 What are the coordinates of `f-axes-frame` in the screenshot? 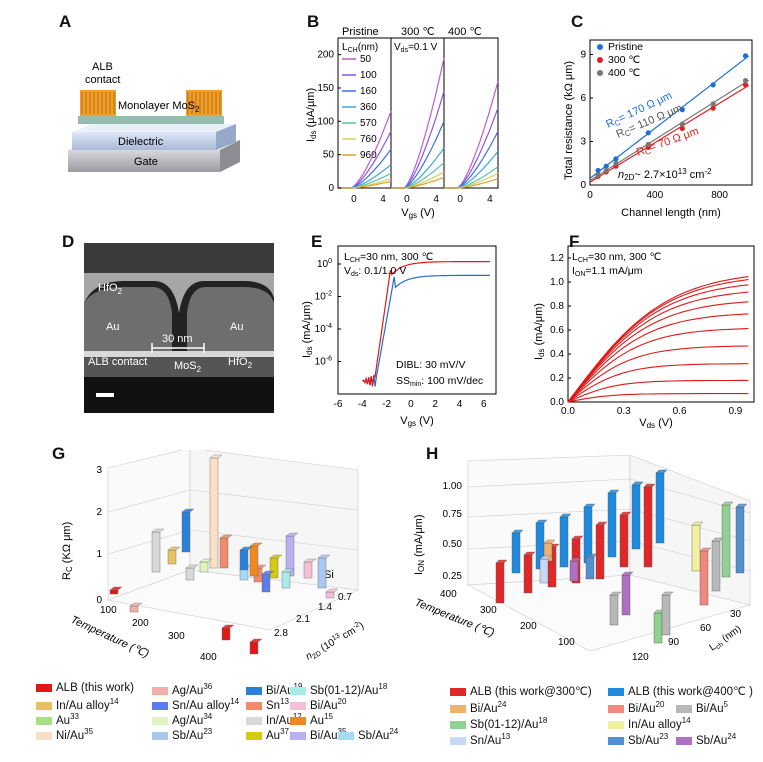 It's located at (661, 324).